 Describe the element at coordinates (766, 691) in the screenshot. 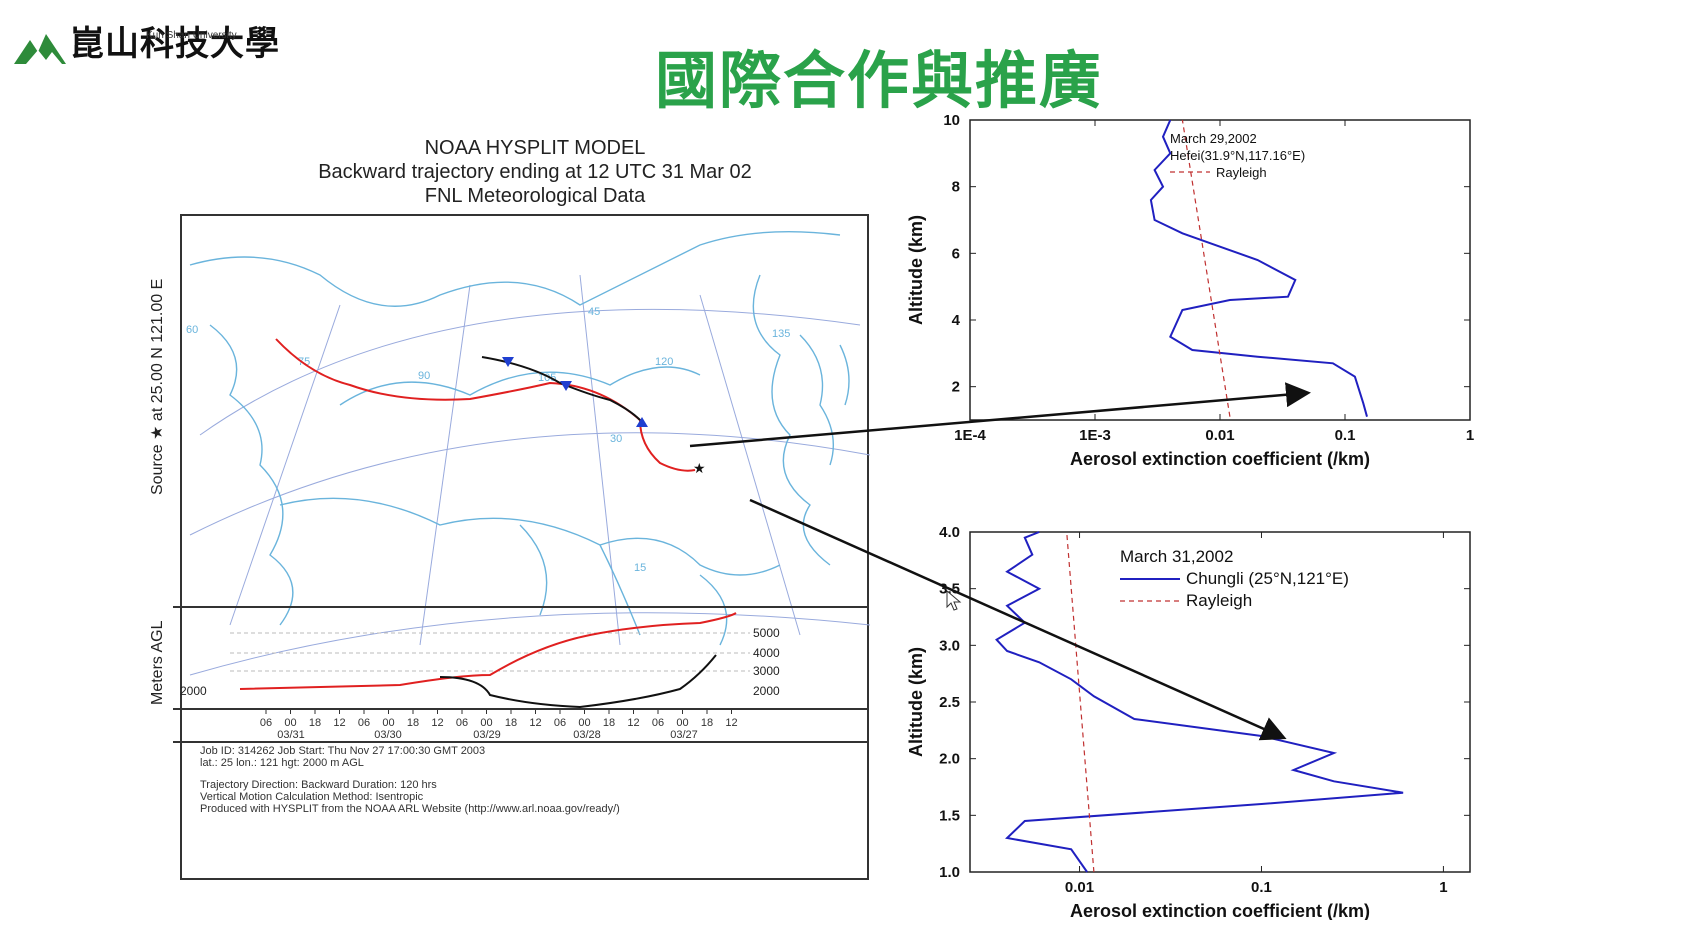

I see `height-tick: 2000` at that location.